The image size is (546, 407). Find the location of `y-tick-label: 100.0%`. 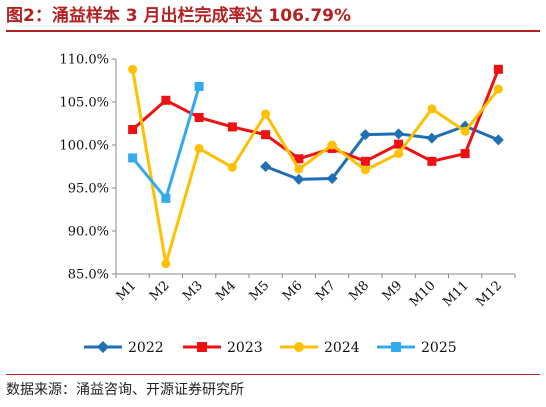

y-tick-label: 100.0% is located at coordinates (84, 146).